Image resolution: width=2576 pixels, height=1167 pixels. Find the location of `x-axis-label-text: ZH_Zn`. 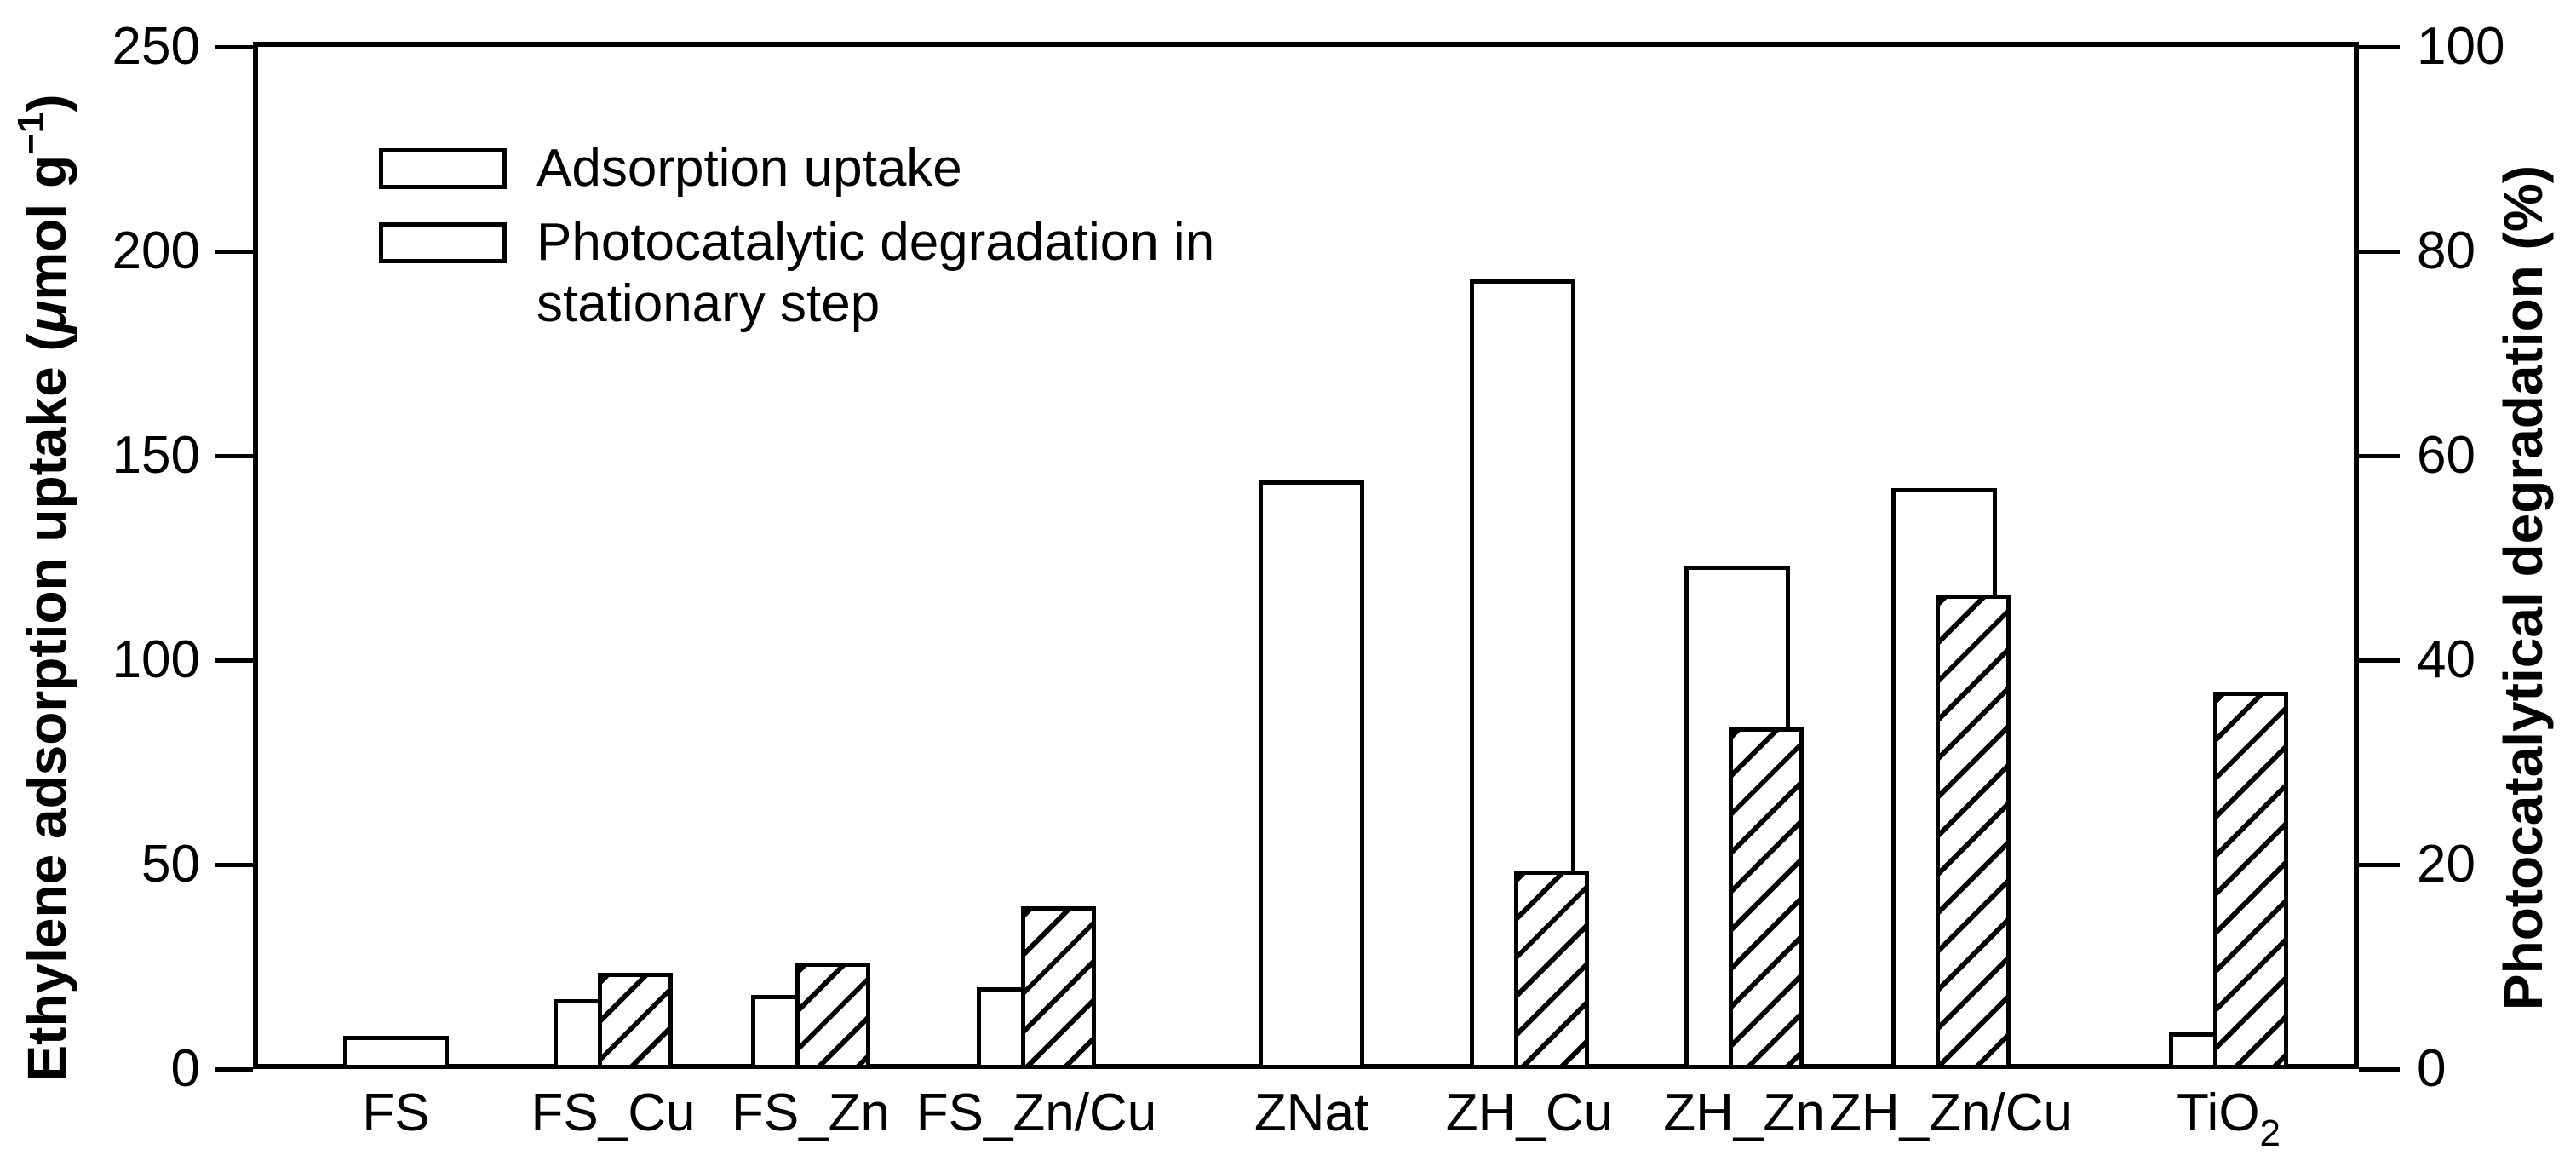

x-axis-label-text: ZH_Zn is located at coordinates (1744, 1113).